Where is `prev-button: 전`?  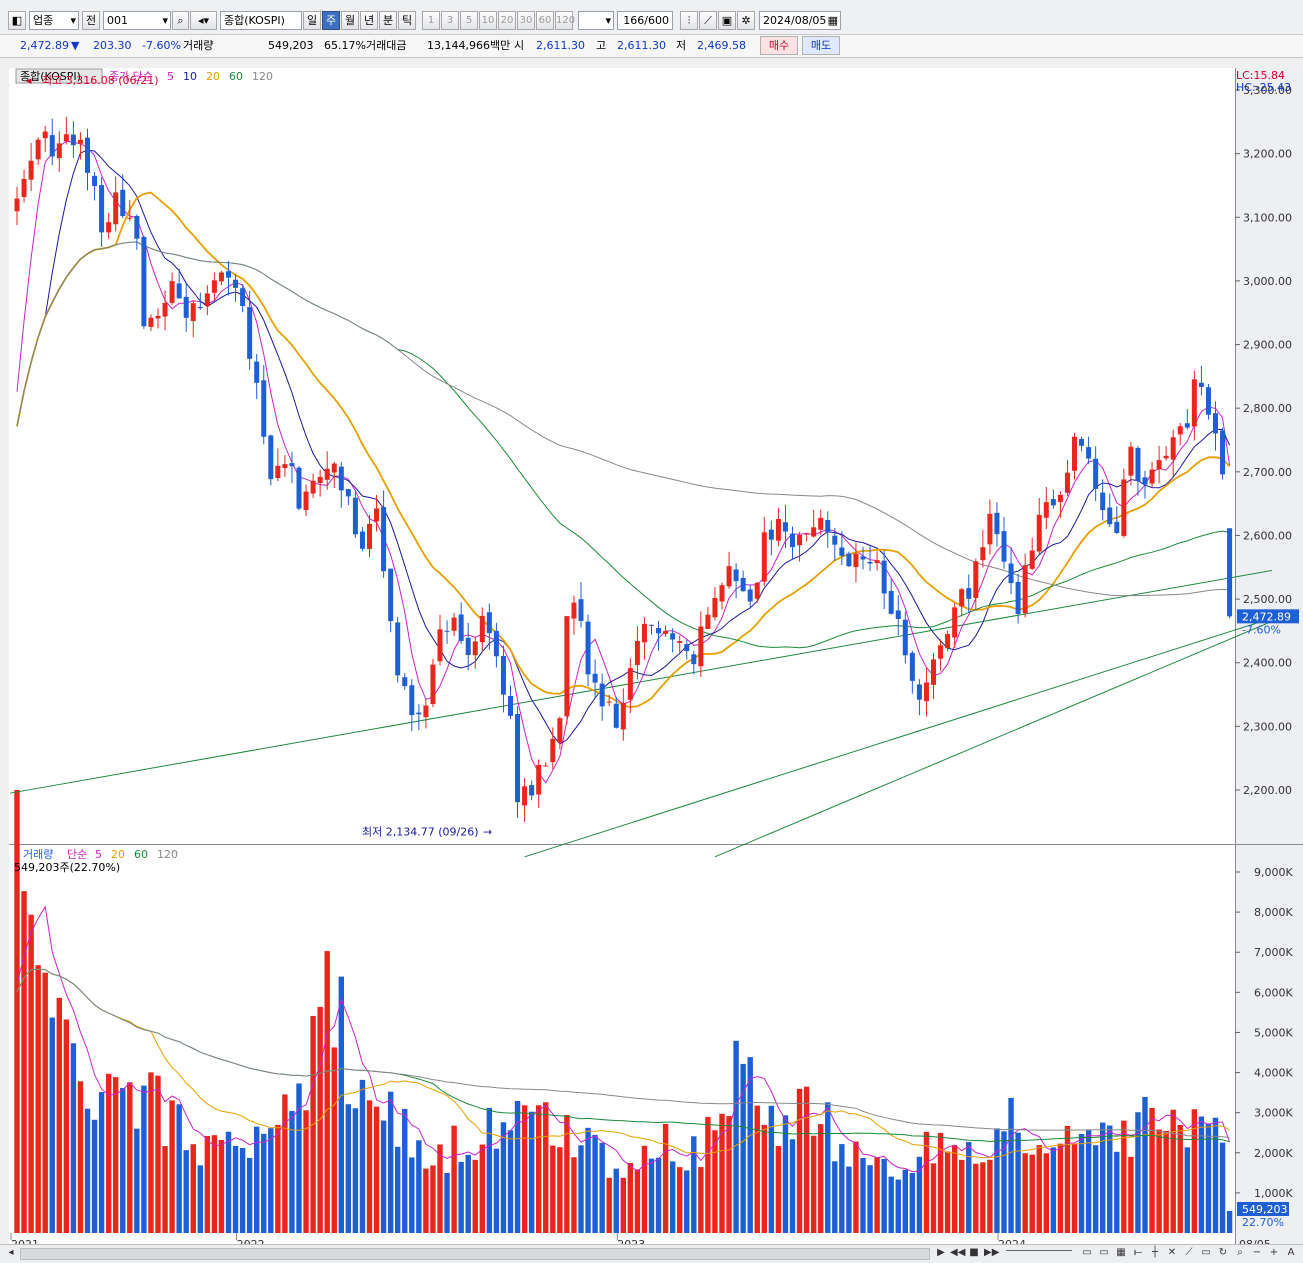 prev-button: 전 is located at coordinates (91, 20).